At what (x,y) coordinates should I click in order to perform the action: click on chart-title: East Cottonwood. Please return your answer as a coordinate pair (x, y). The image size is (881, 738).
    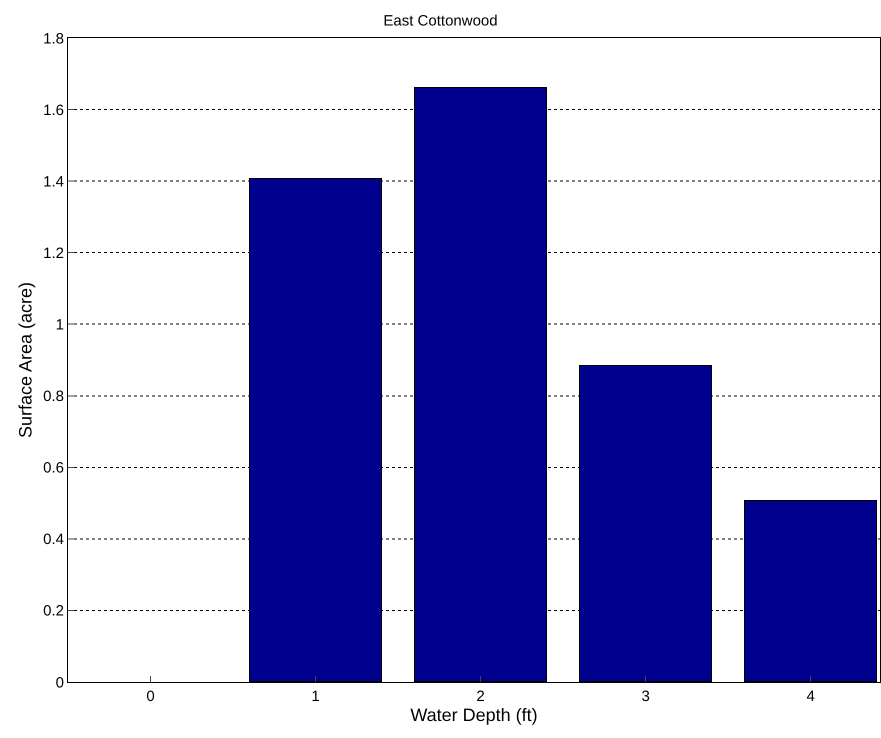
    Looking at the image, I should click on (440, 21).